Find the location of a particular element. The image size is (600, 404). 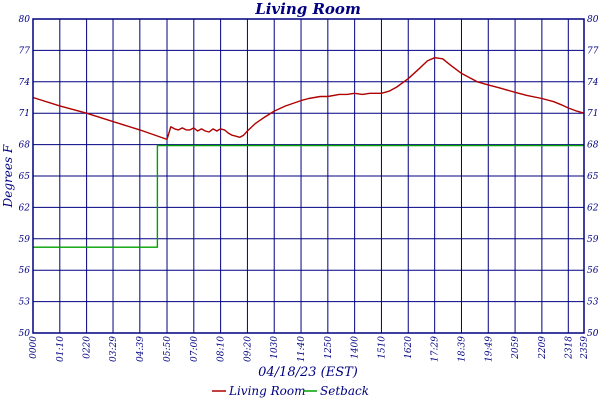

legend: Living Room Setback is located at coordinates (290, 391).